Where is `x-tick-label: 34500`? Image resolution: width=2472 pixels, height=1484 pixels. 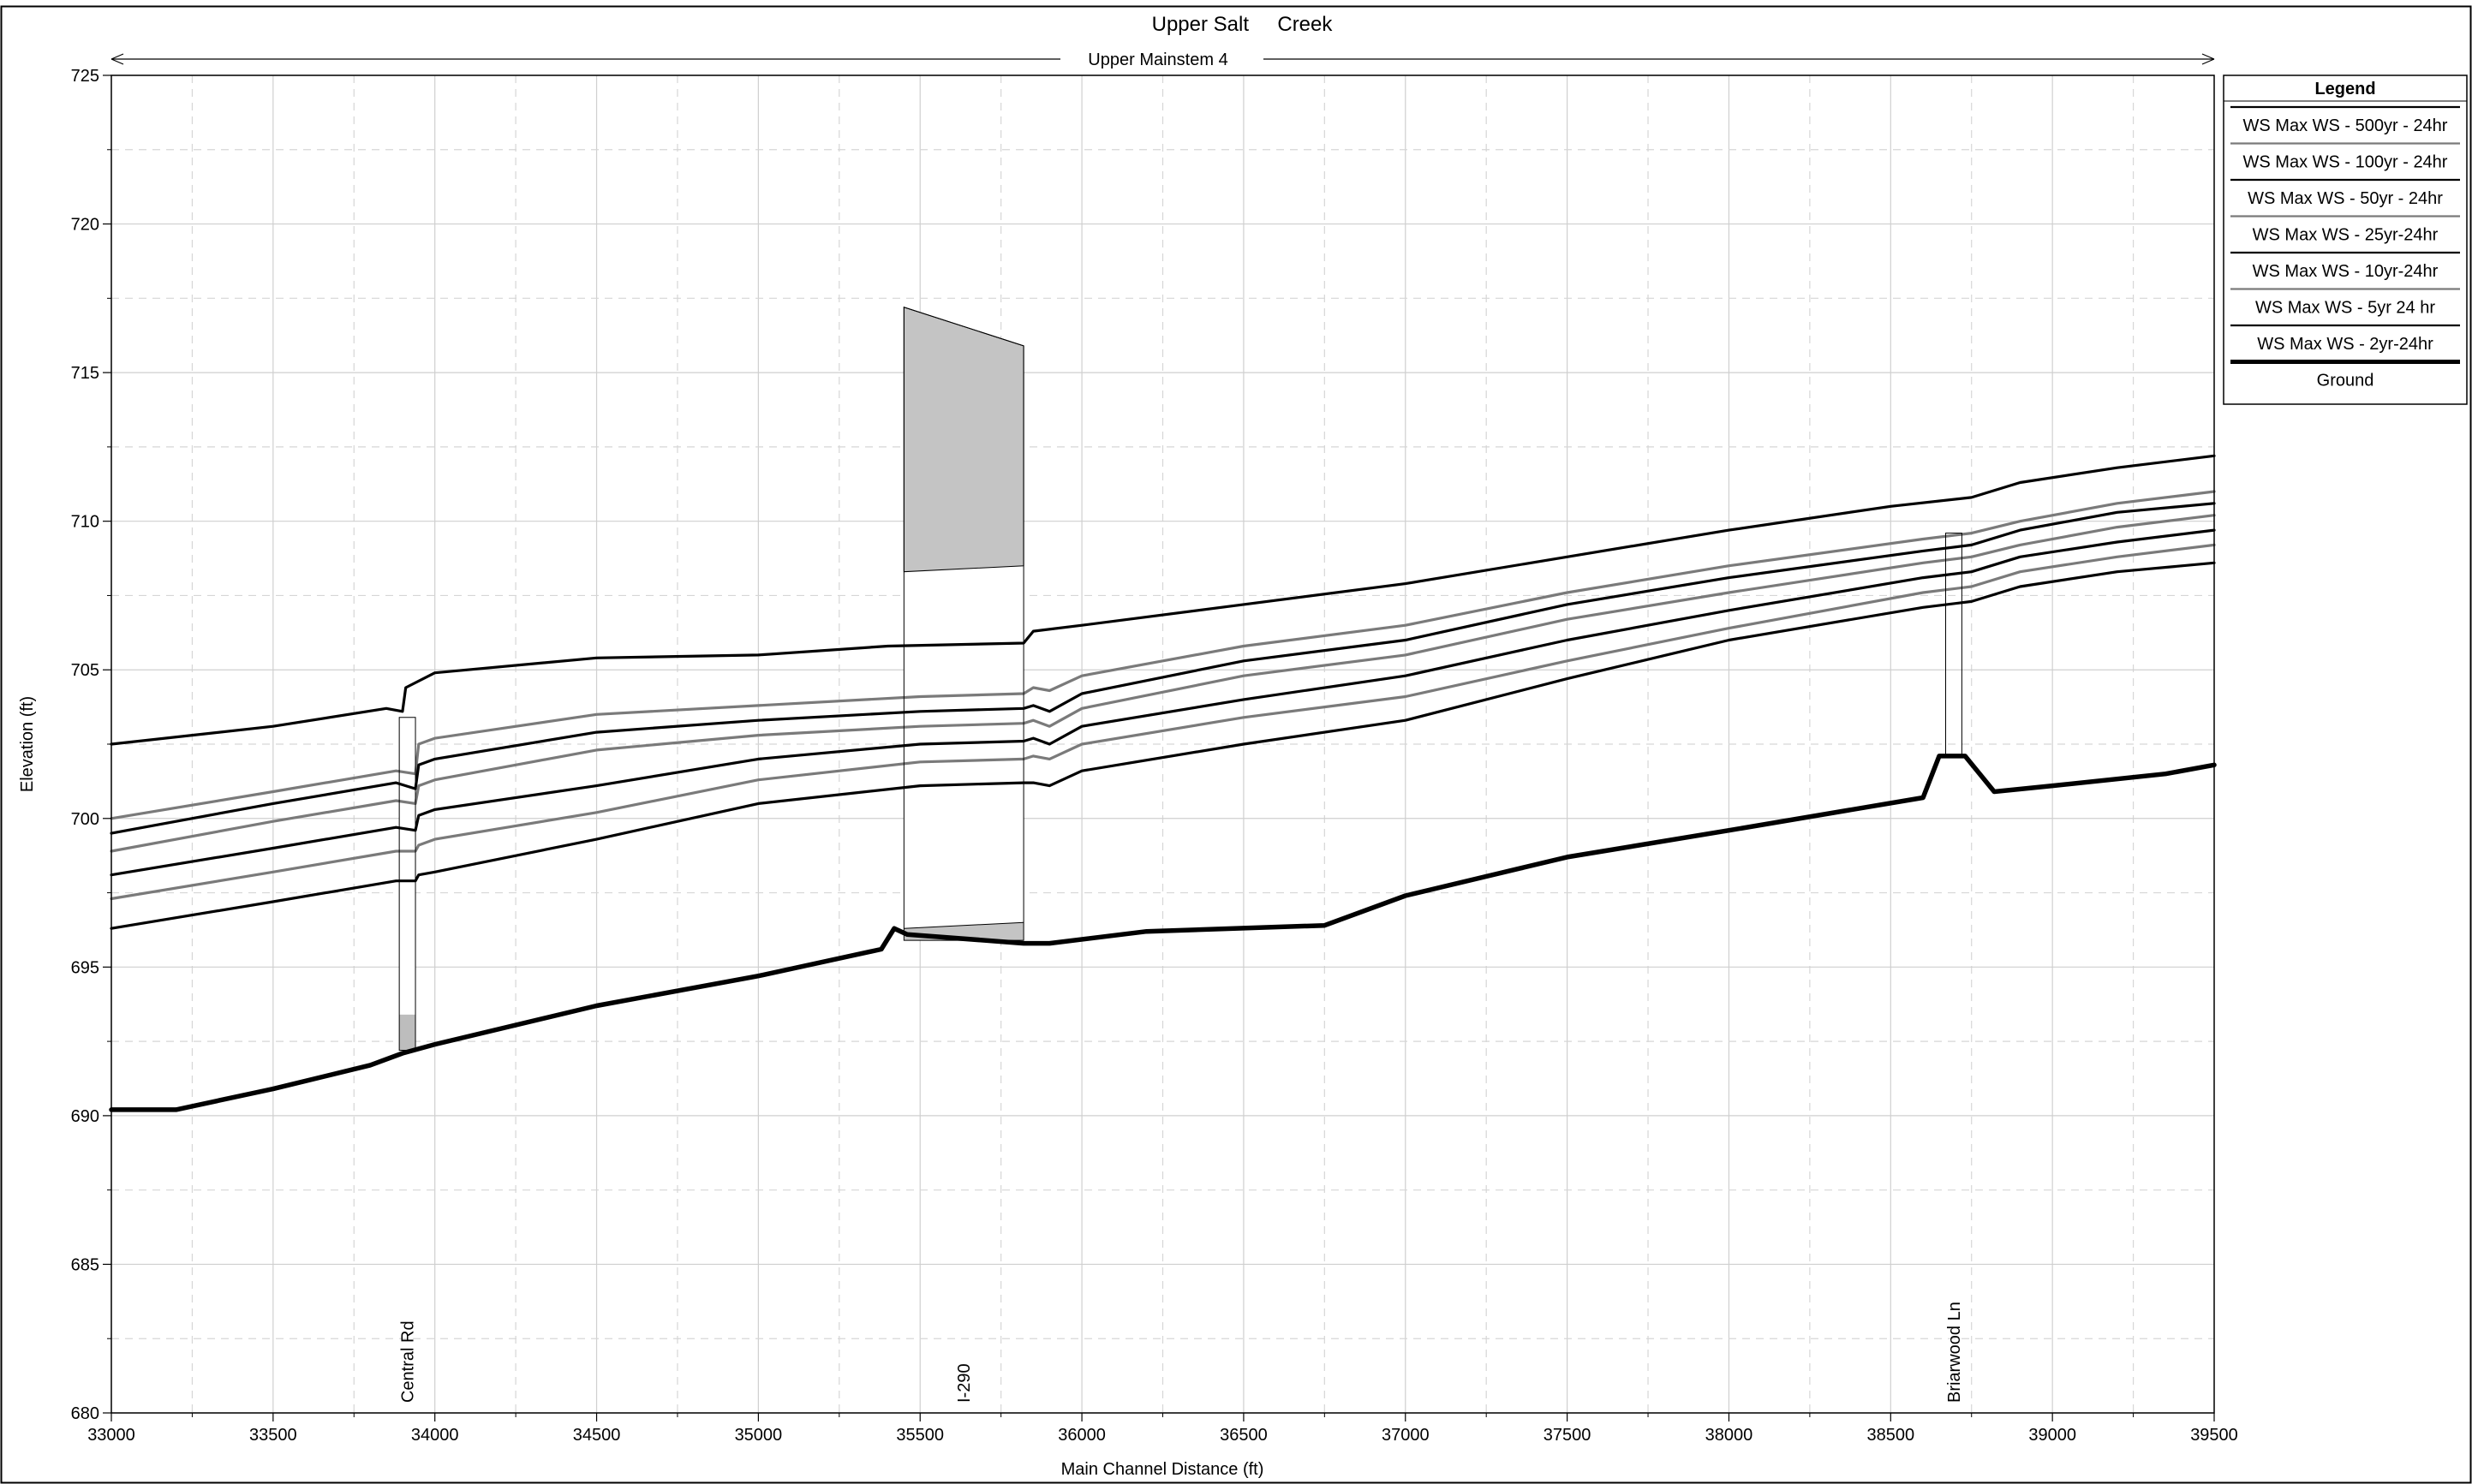
x-tick-label: 34500 is located at coordinates (597, 1436).